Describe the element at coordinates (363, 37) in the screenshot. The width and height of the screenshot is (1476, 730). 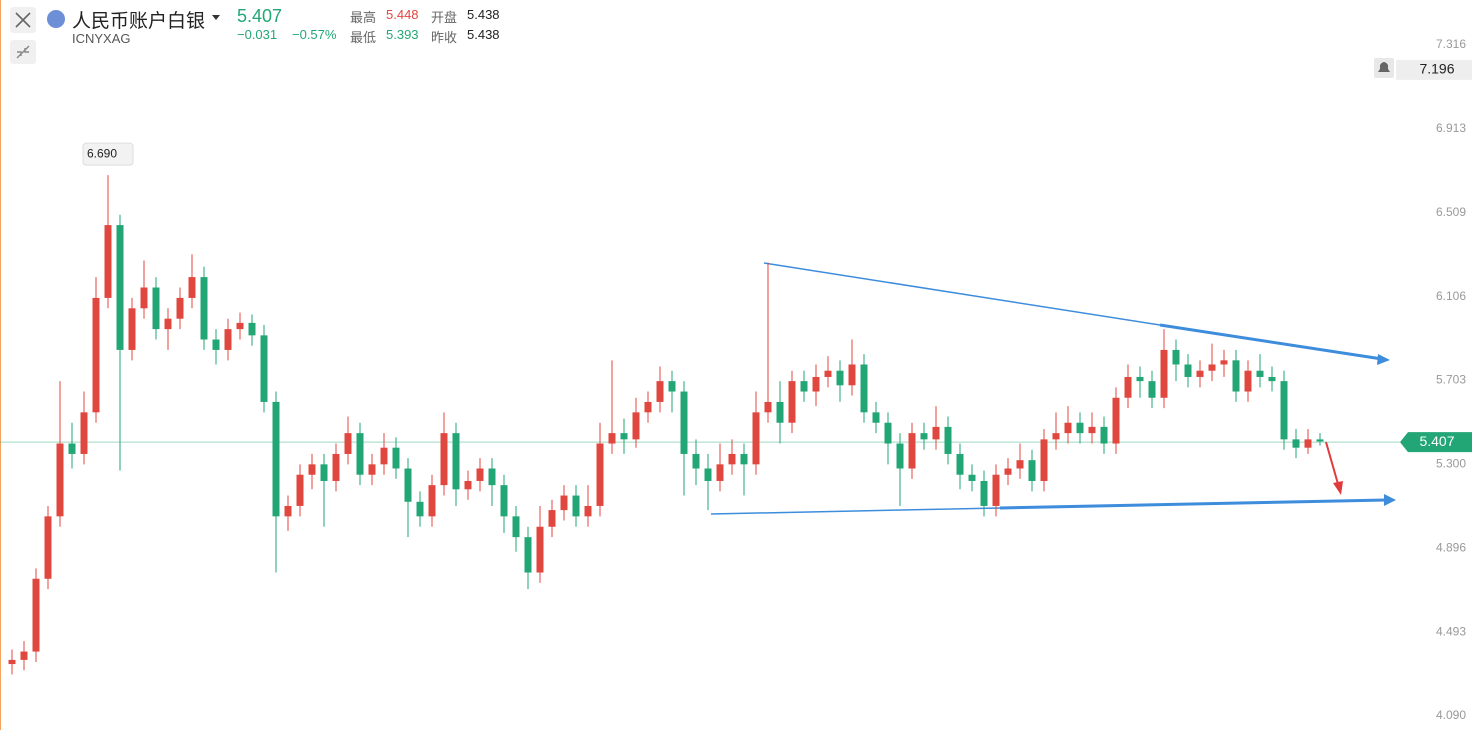
I see `stat-label: 最低` at that location.